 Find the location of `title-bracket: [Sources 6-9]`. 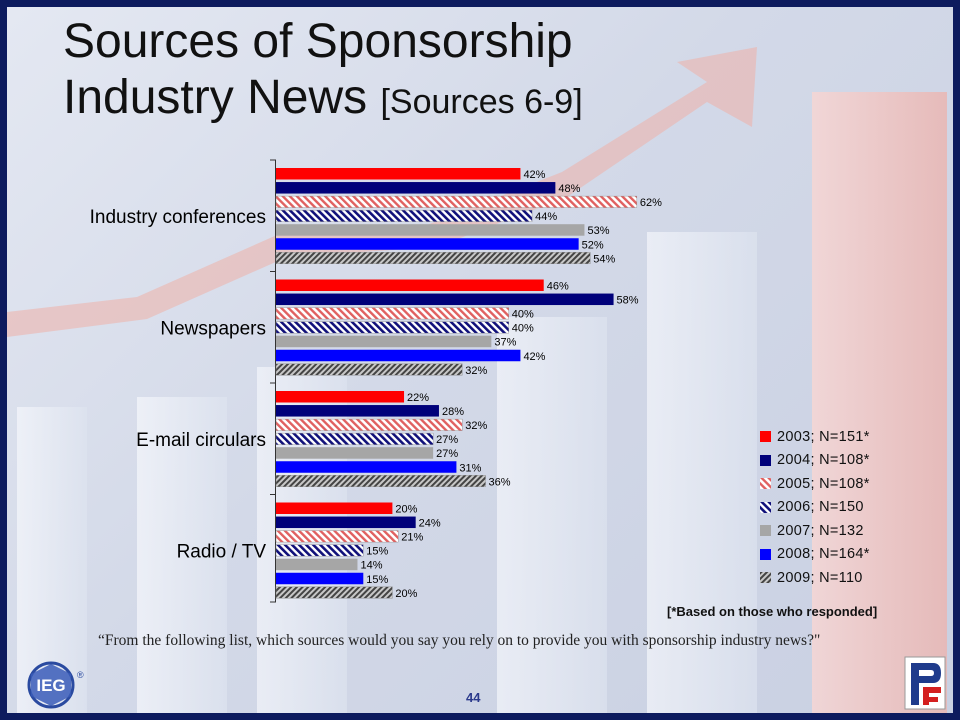

title-bracket: [Sources 6-9] is located at coordinates (481, 102).